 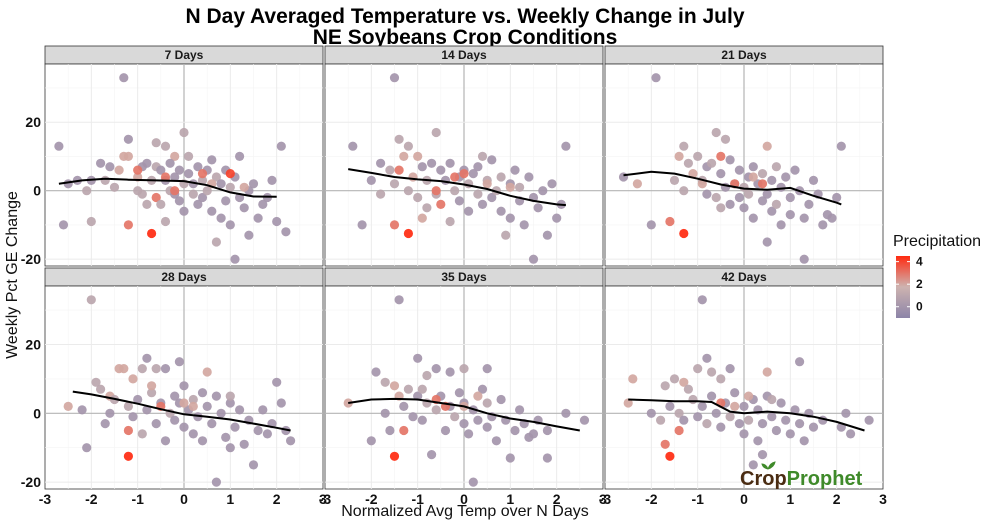 I want to click on legend-label: 2, so click(x=919, y=284).